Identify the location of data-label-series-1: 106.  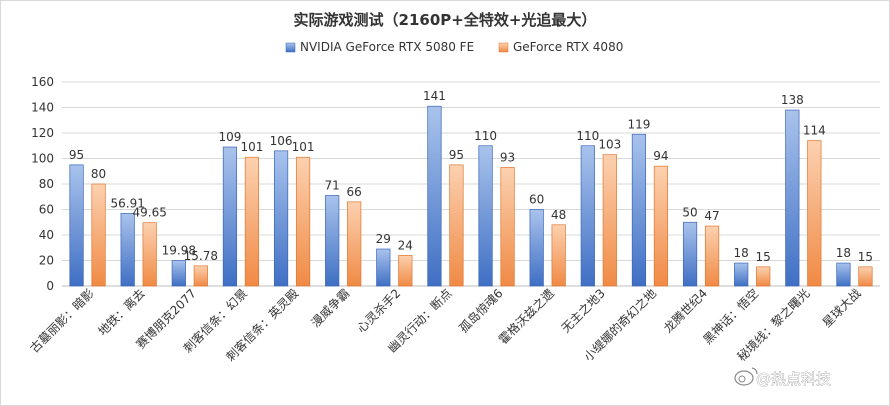
(281, 141).